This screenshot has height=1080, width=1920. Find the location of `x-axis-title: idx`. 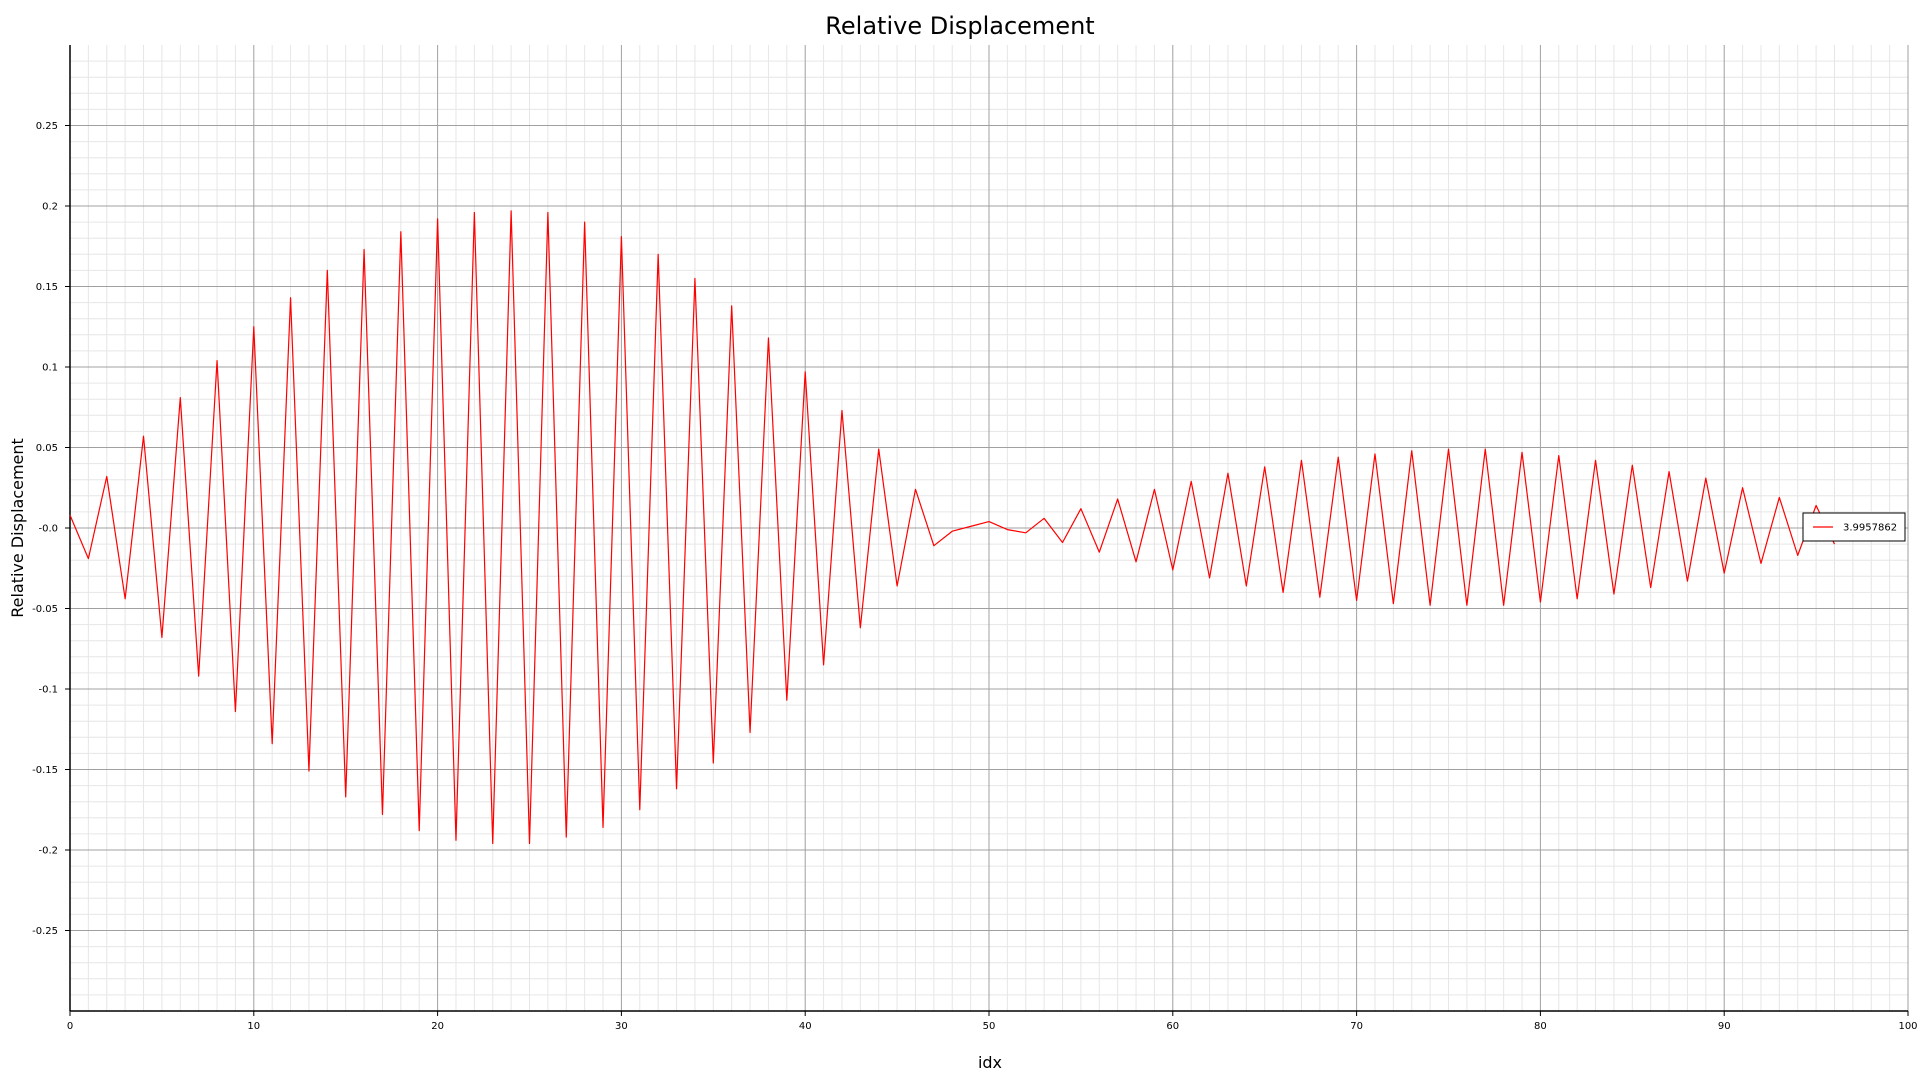

x-axis-title: idx is located at coordinates (990, 1062).